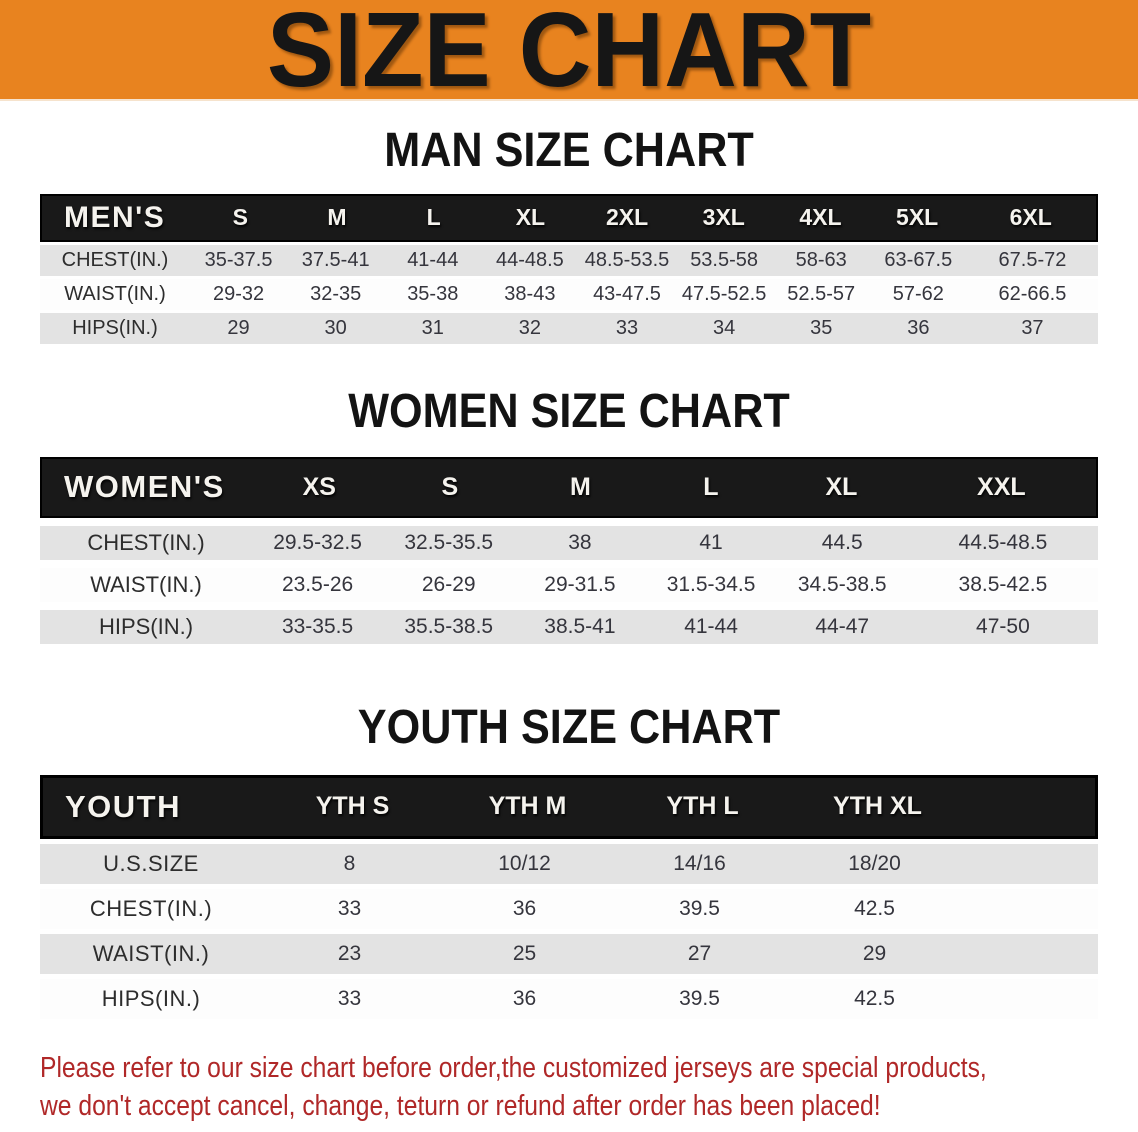  Describe the element at coordinates (569, 998) in the screenshot. I see `youth-row-hips: HIPS(IN.) 33 36 39.5 42.5` at that location.